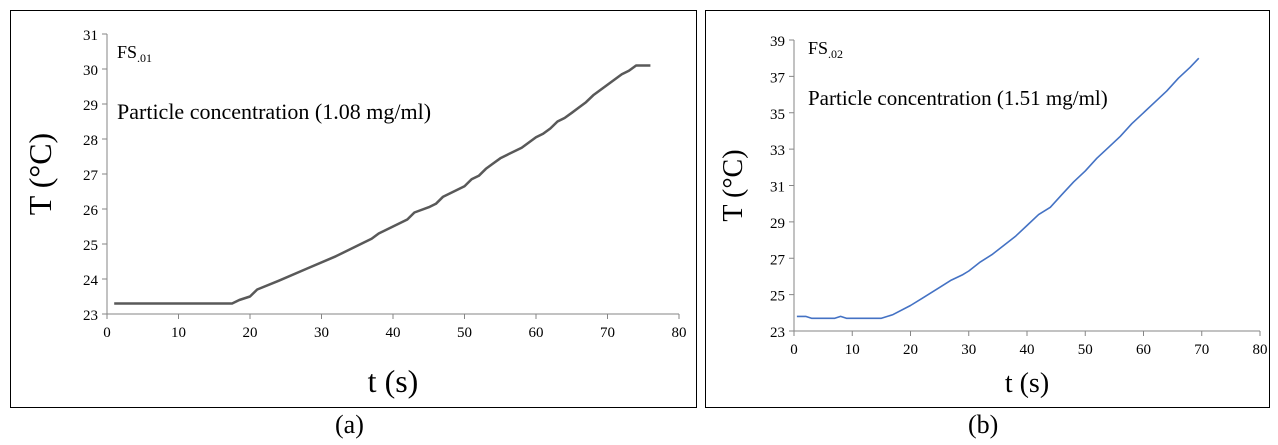  Describe the element at coordinates (91, 281) in the screenshot. I see `y-tick-label: 24` at that location.